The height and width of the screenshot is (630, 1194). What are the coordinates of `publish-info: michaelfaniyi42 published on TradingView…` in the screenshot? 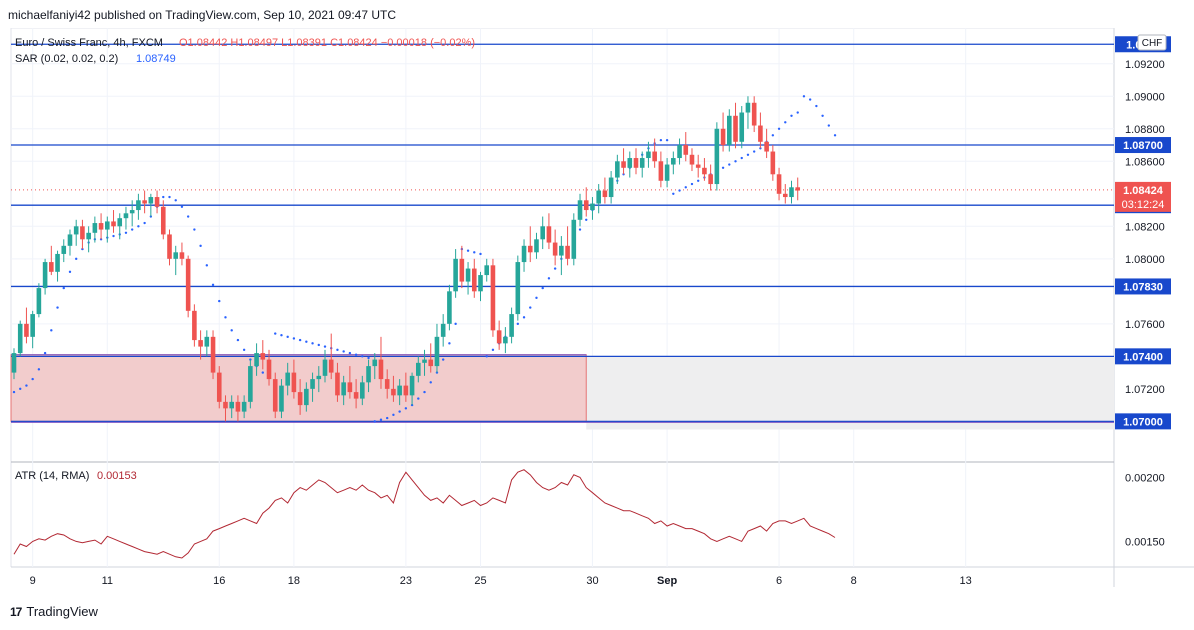 It's located at (202, 15).